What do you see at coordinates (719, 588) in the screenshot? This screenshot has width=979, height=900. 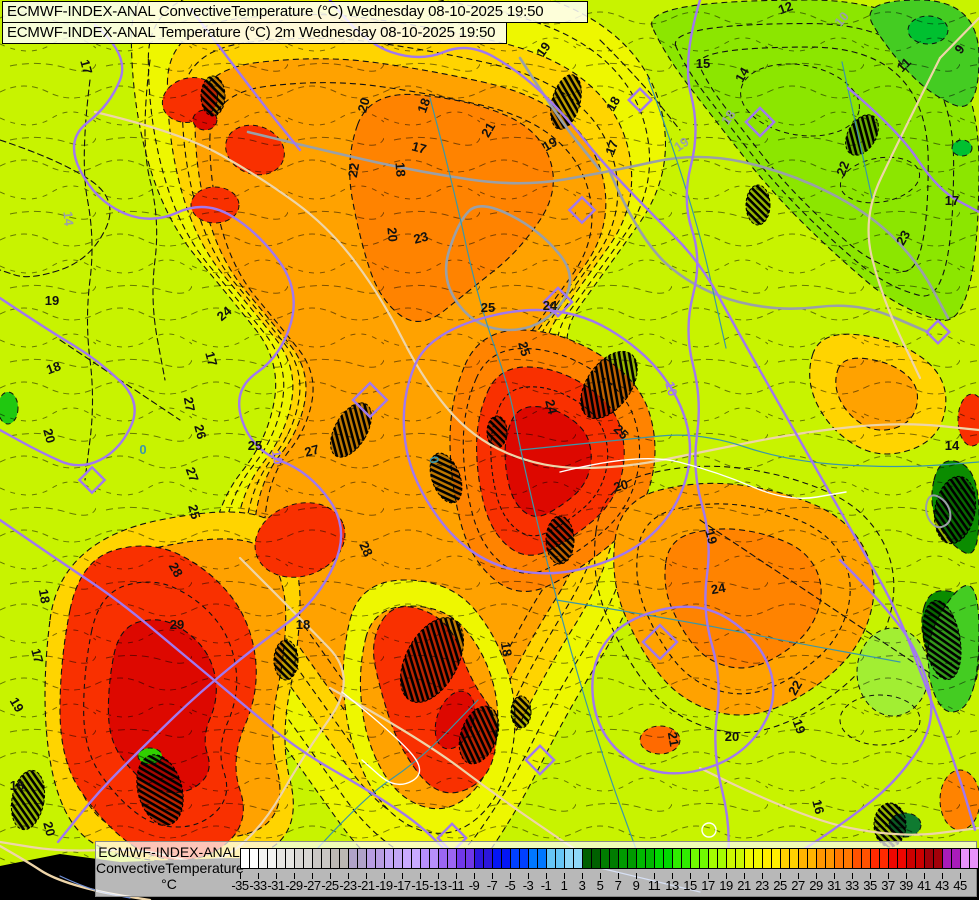 I see `contour-label: 24` at bounding box center [719, 588].